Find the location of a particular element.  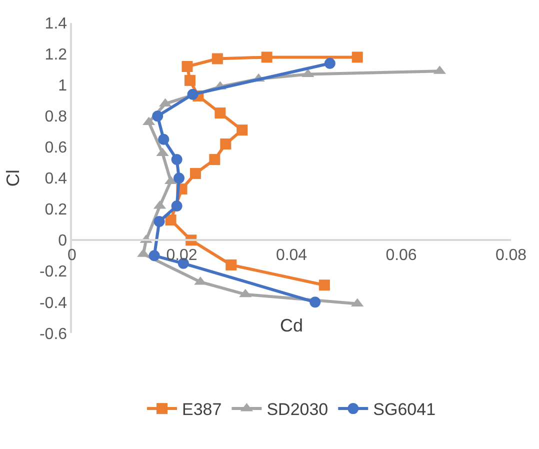

y-axis-title: Cl is located at coordinates (13, 178).